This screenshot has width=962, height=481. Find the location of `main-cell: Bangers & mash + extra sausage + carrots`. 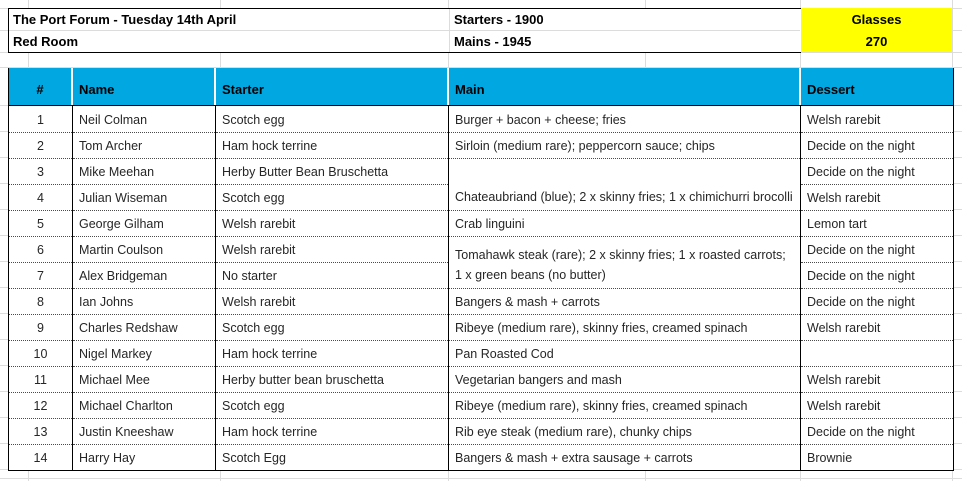

main-cell: Bangers & mash + extra sausage + carrots is located at coordinates (624, 457).